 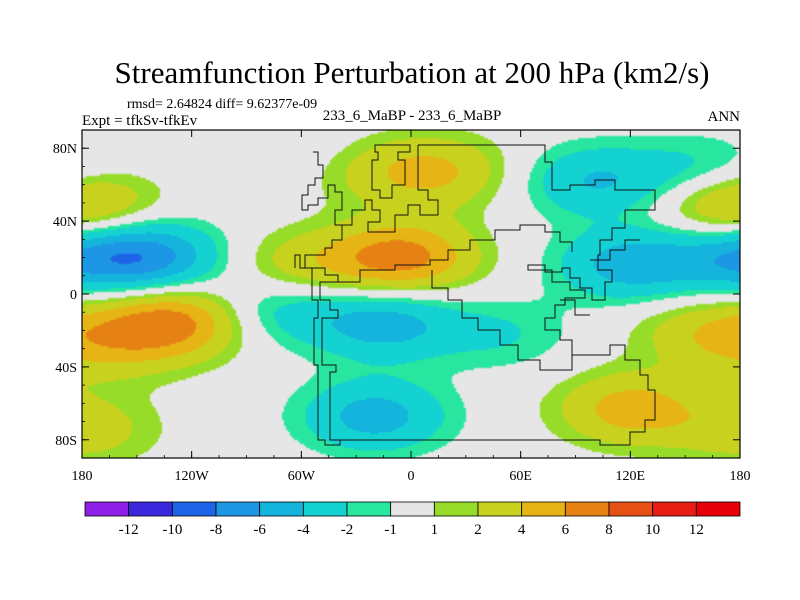 What do you see at coordinates (435, 530) in the screenshot?
I see `colorbar-label: 1` at bounding box center [435, 530].